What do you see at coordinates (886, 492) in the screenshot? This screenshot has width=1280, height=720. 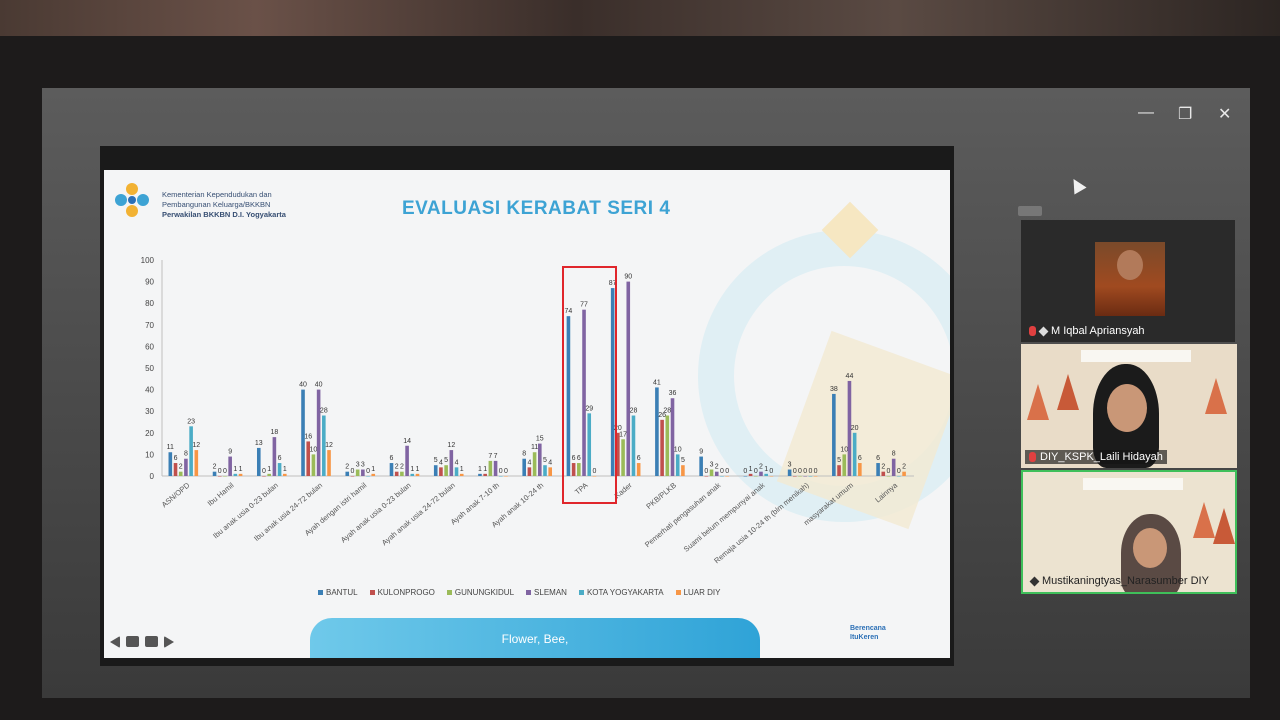 I see `x-tick-label: Lainnya` at bounding box center [886, 492].